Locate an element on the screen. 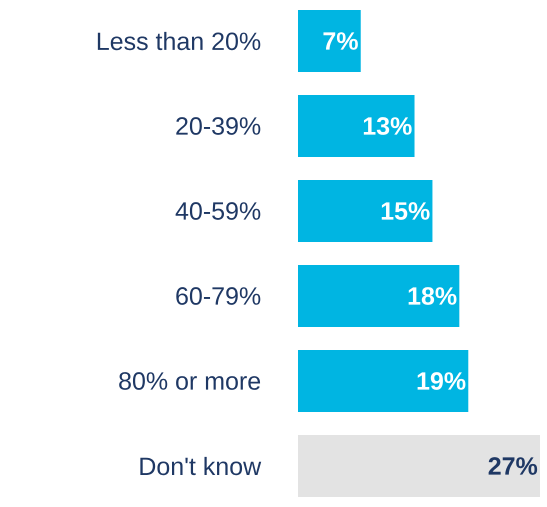 This screenshot has width=547, height=507. y-tick-label: 40-59% is located at coordinates (218, 211).